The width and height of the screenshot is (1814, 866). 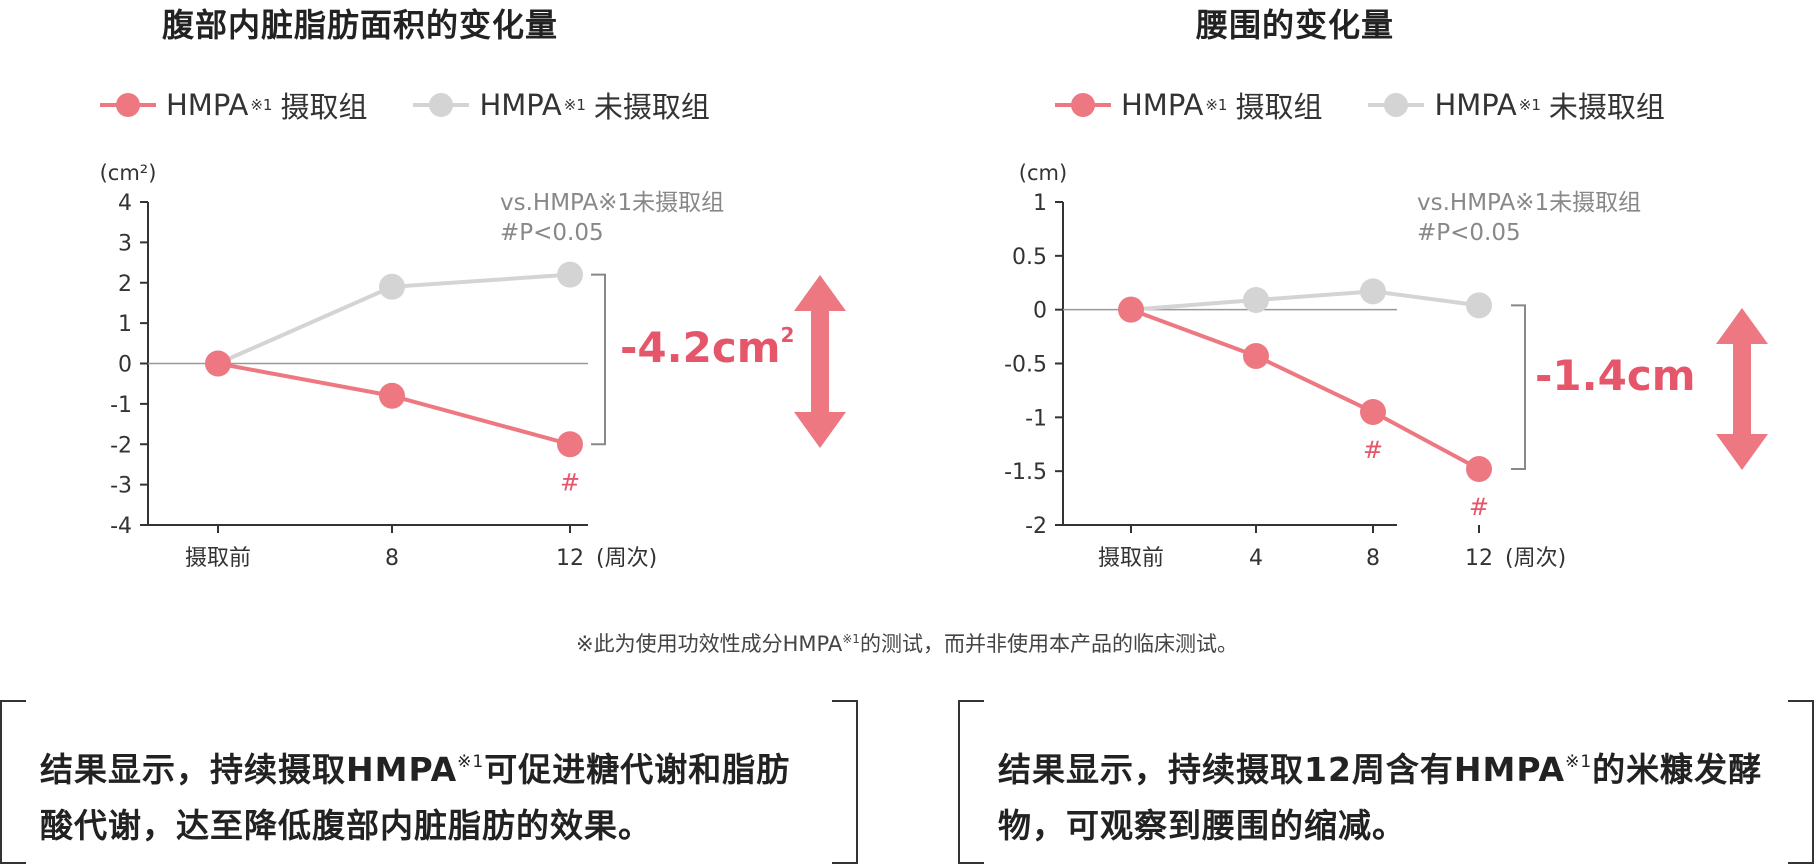 What do you see at coordinates (125, 284) in the screenshot?
I see `y-tick-label: 2` at bounding box center [125, 284].